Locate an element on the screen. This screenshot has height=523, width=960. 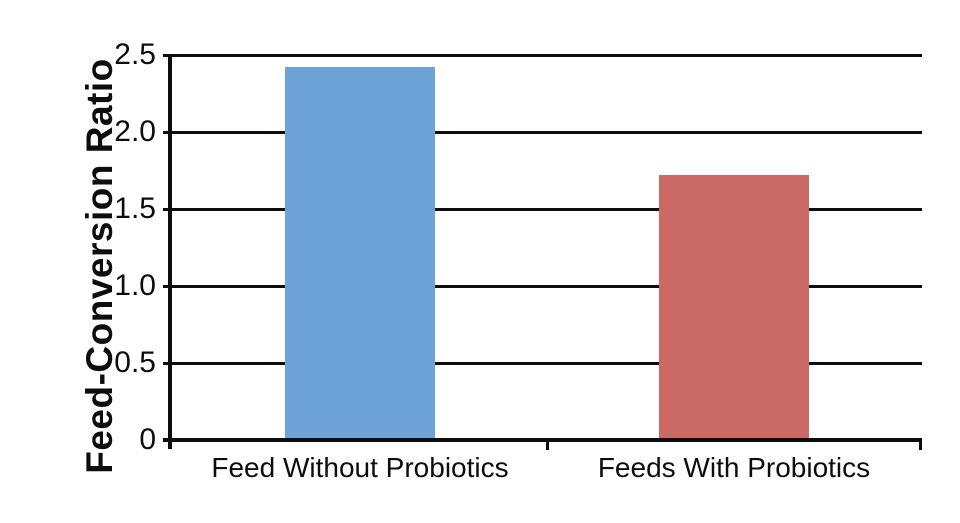
x-axis-baseline is located at coordinates (542, 440).